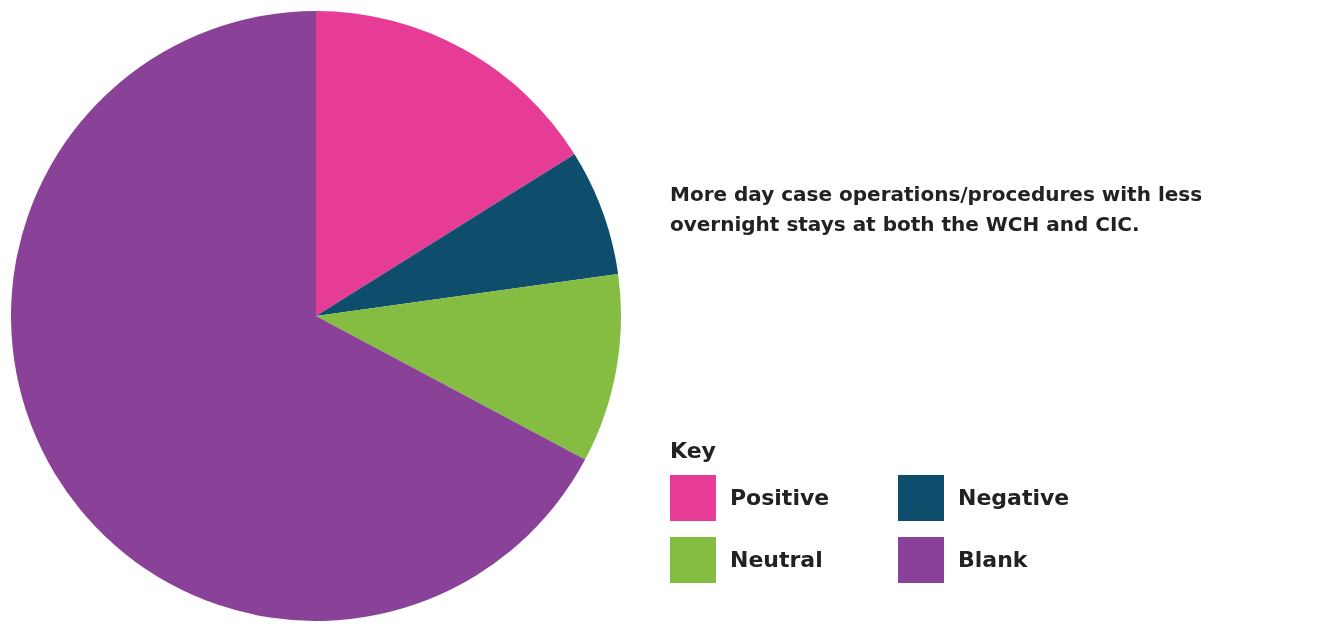  Describe the element at coordinates (993, 559) in the screenshot. I see `legend-label: Blank` at that location.